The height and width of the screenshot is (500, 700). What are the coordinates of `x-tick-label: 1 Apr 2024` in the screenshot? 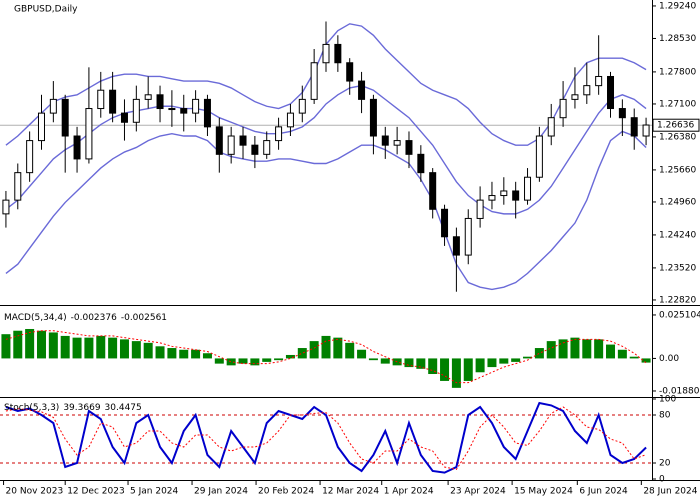 It's located at (409, 492).